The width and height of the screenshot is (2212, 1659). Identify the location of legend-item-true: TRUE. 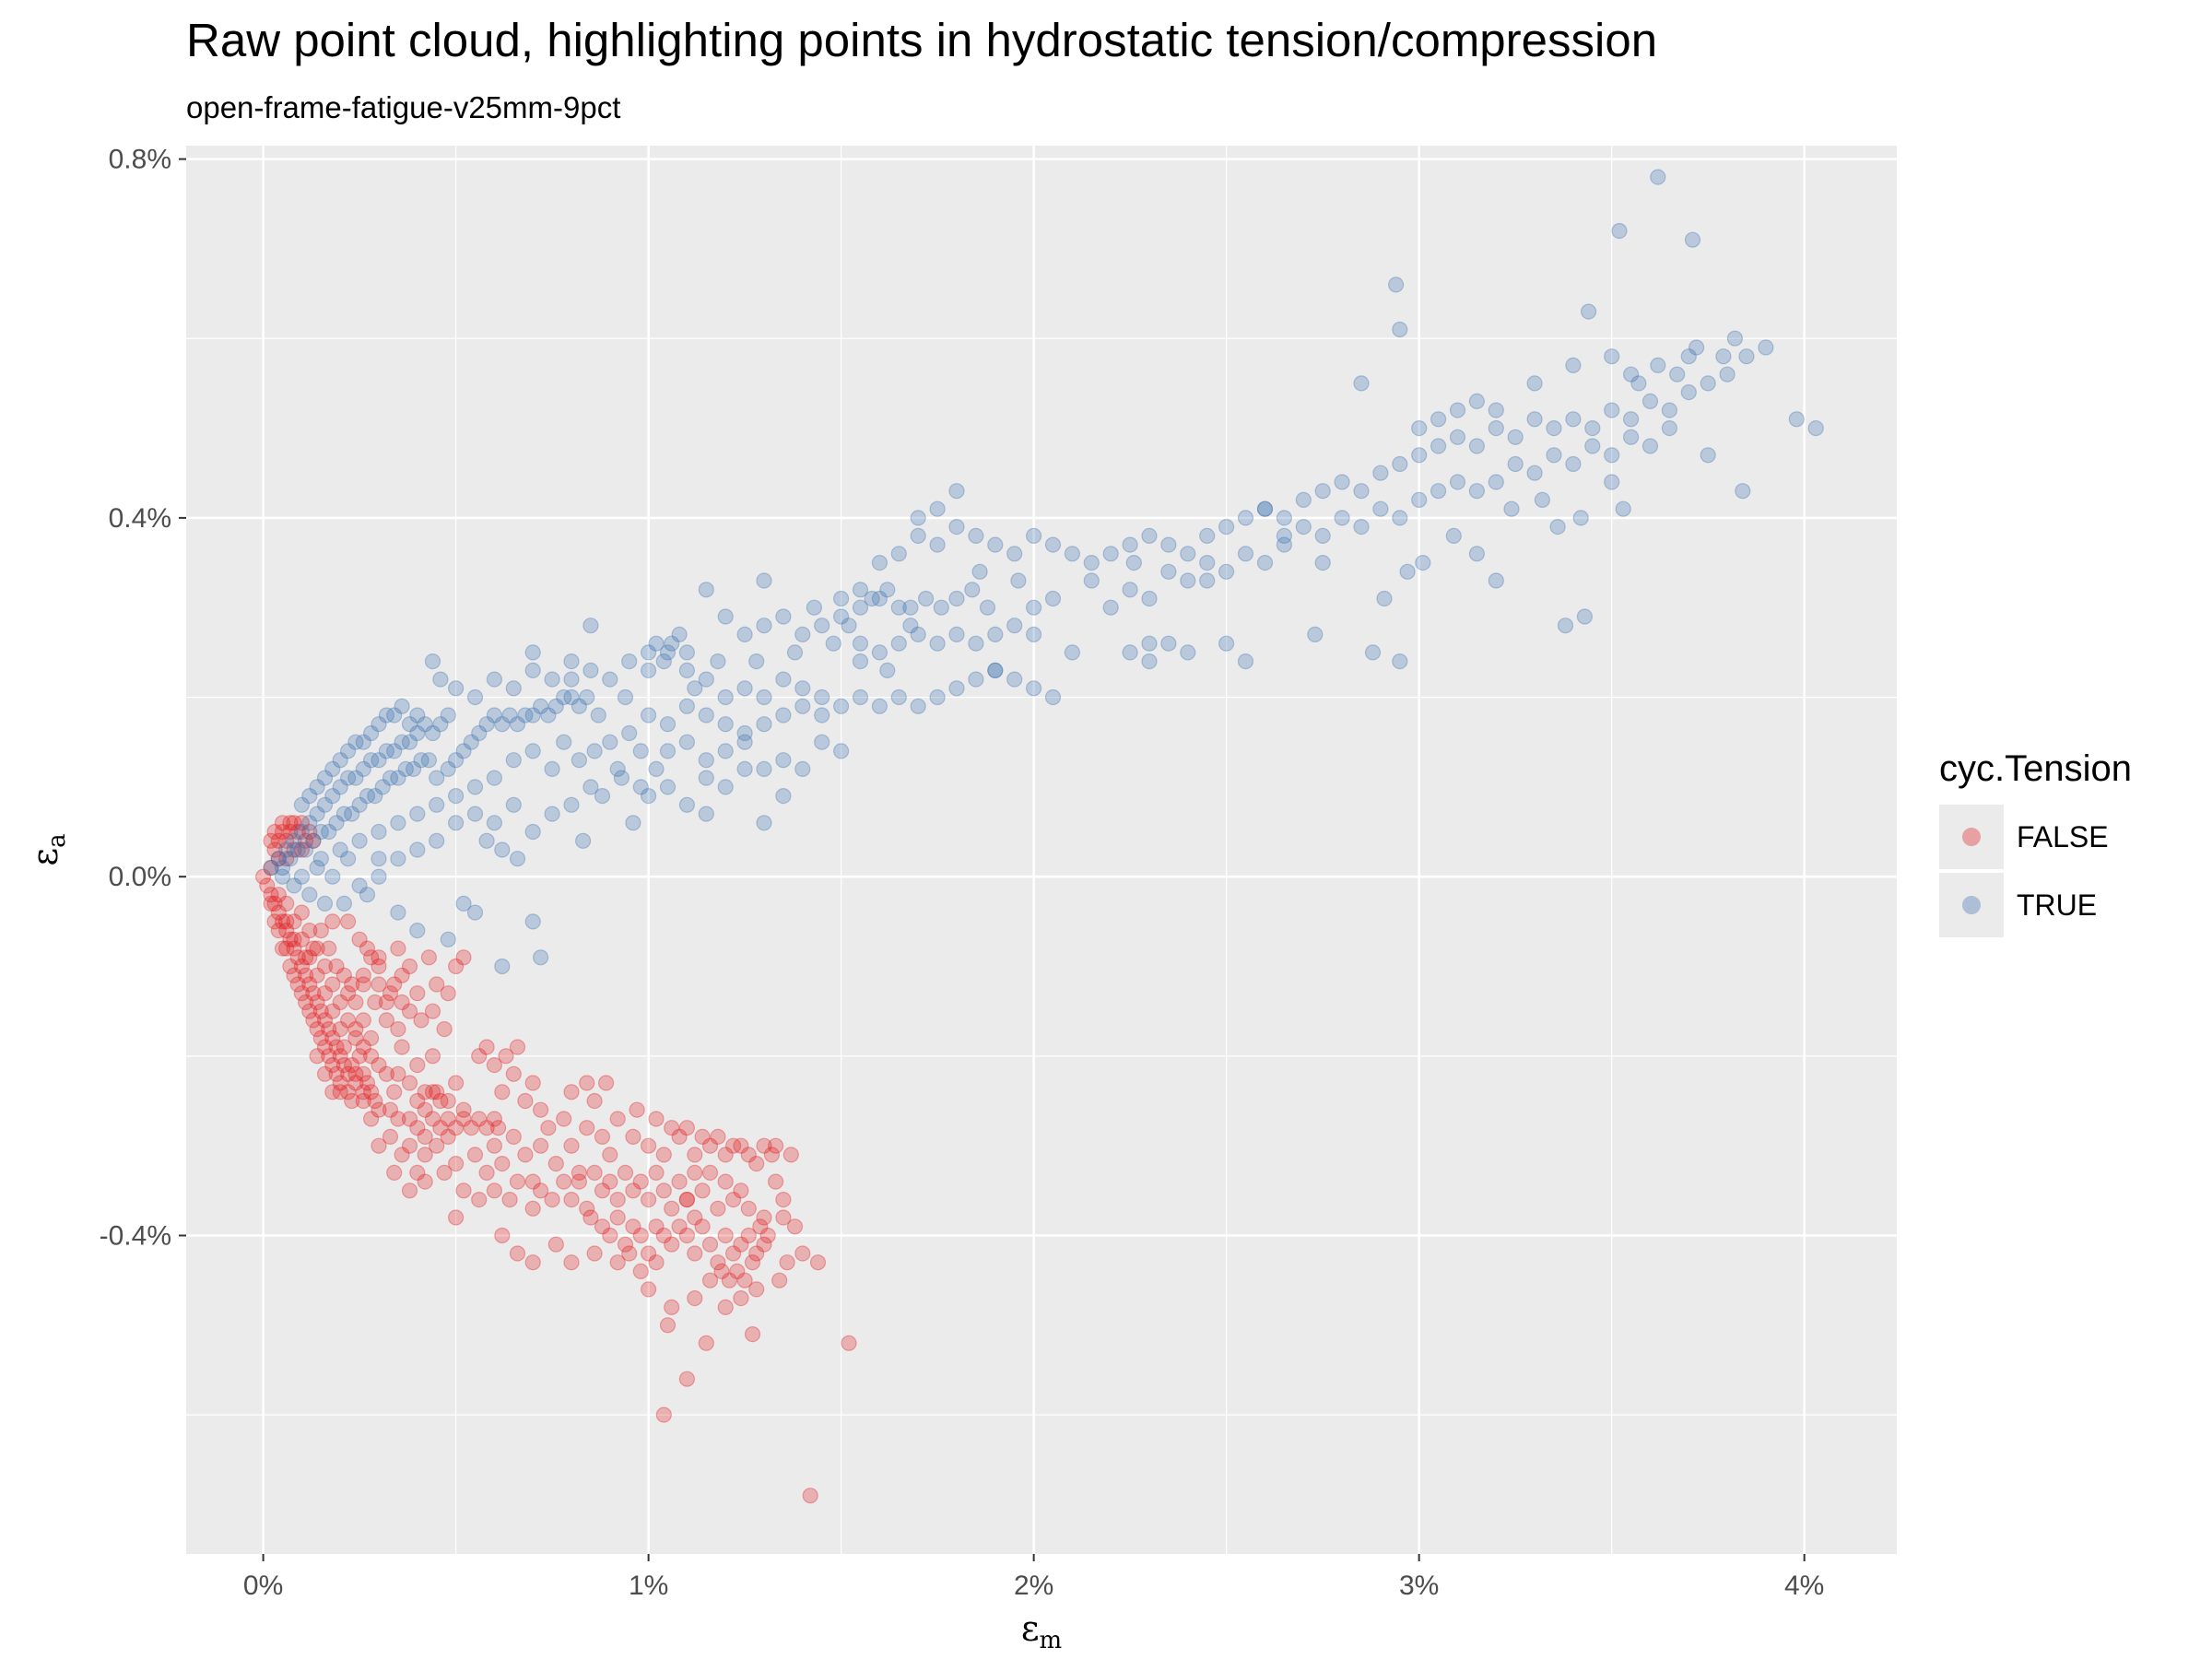
(2035, 905).